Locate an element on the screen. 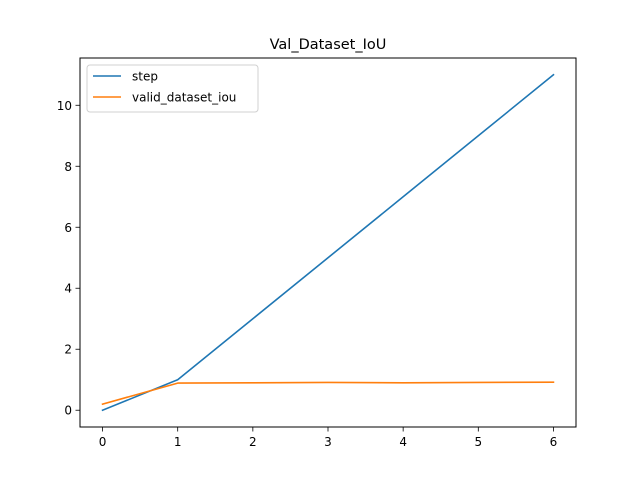 This screenshot has height=480, width=640. y-axis: 0 2 4 6 8 10 is located at coordinates (68, 258).